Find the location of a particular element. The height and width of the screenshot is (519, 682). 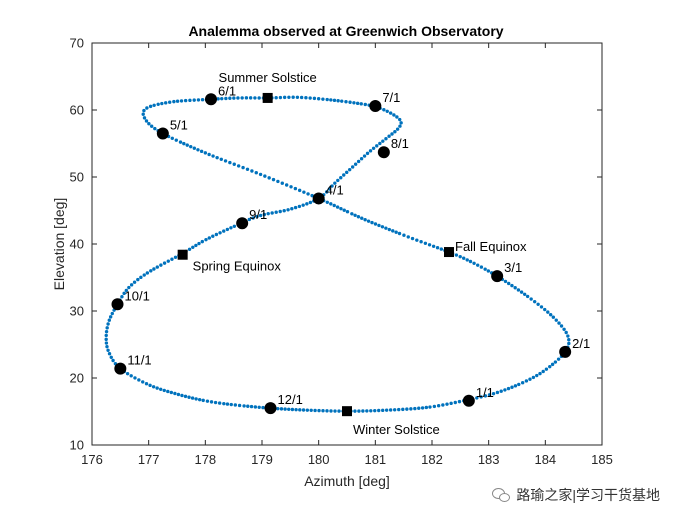

month-label: 7/1 is located at coordinates (391, 97).